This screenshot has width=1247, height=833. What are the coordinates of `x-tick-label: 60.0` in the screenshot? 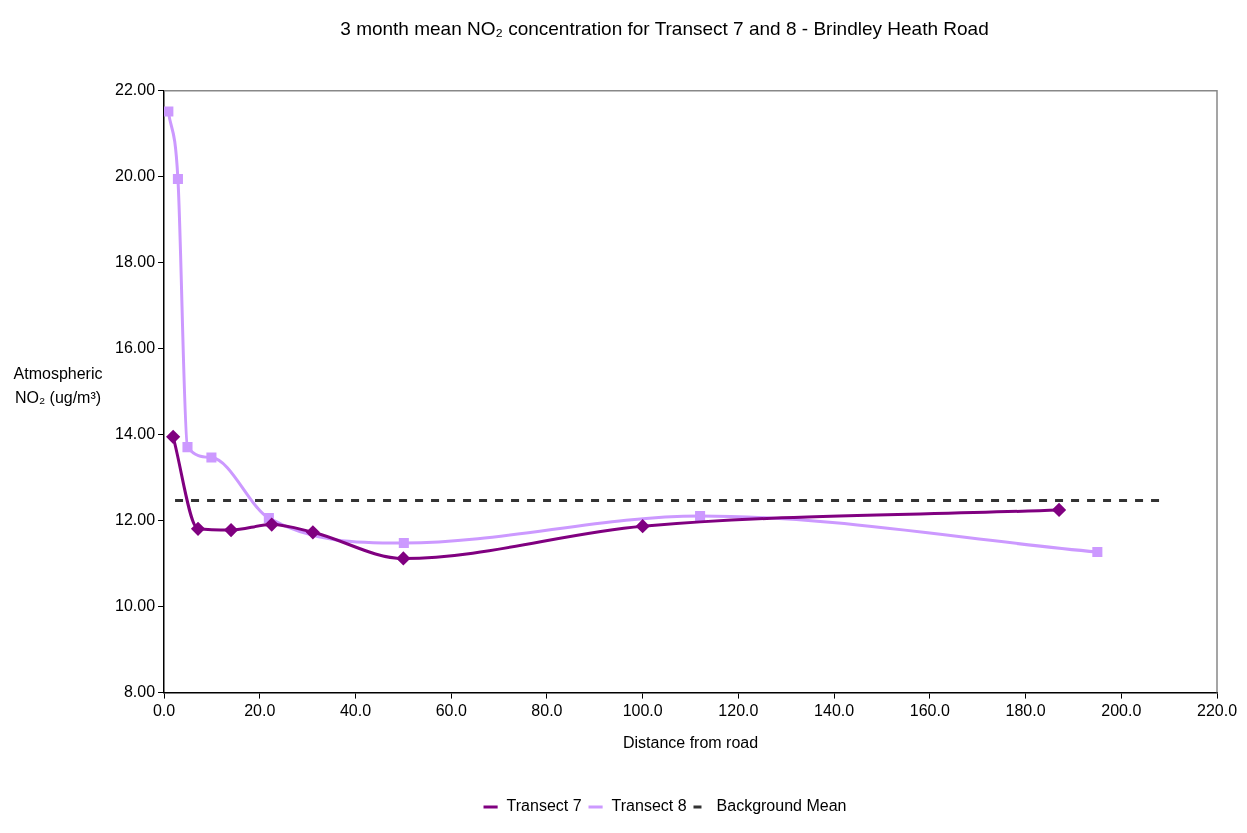 It's located at (451, 710).